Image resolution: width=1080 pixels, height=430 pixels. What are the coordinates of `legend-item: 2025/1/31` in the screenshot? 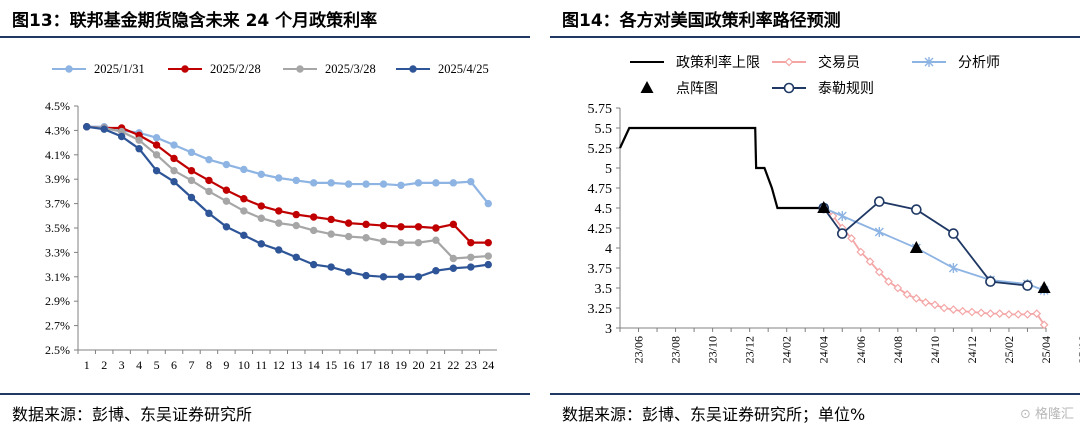 It's located at (98, 69).